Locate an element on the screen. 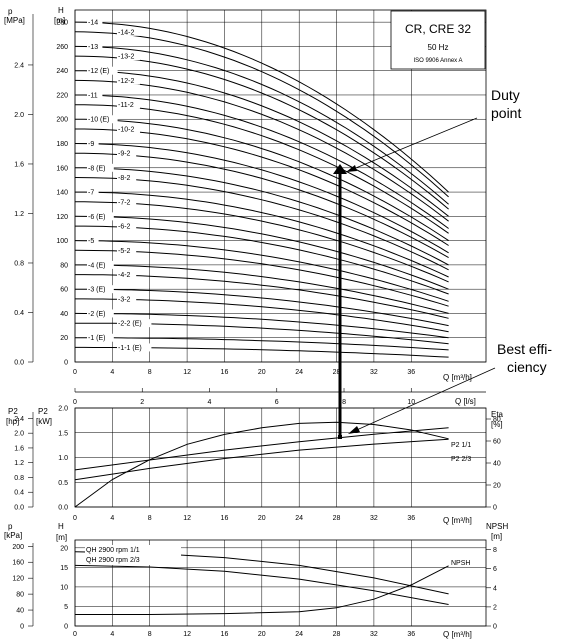 The width and height of the screenshot is (581, 641). head-curve-label: -3-2 is located at coordinates (124, 299).